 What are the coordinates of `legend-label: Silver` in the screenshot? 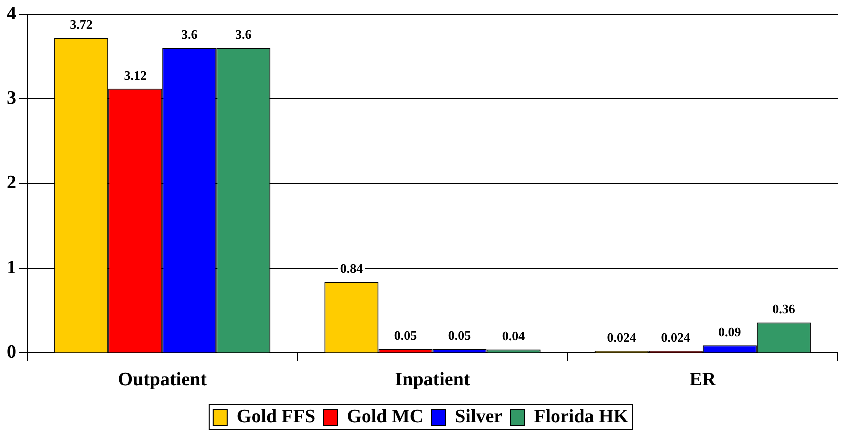 It's located at (479, 417).